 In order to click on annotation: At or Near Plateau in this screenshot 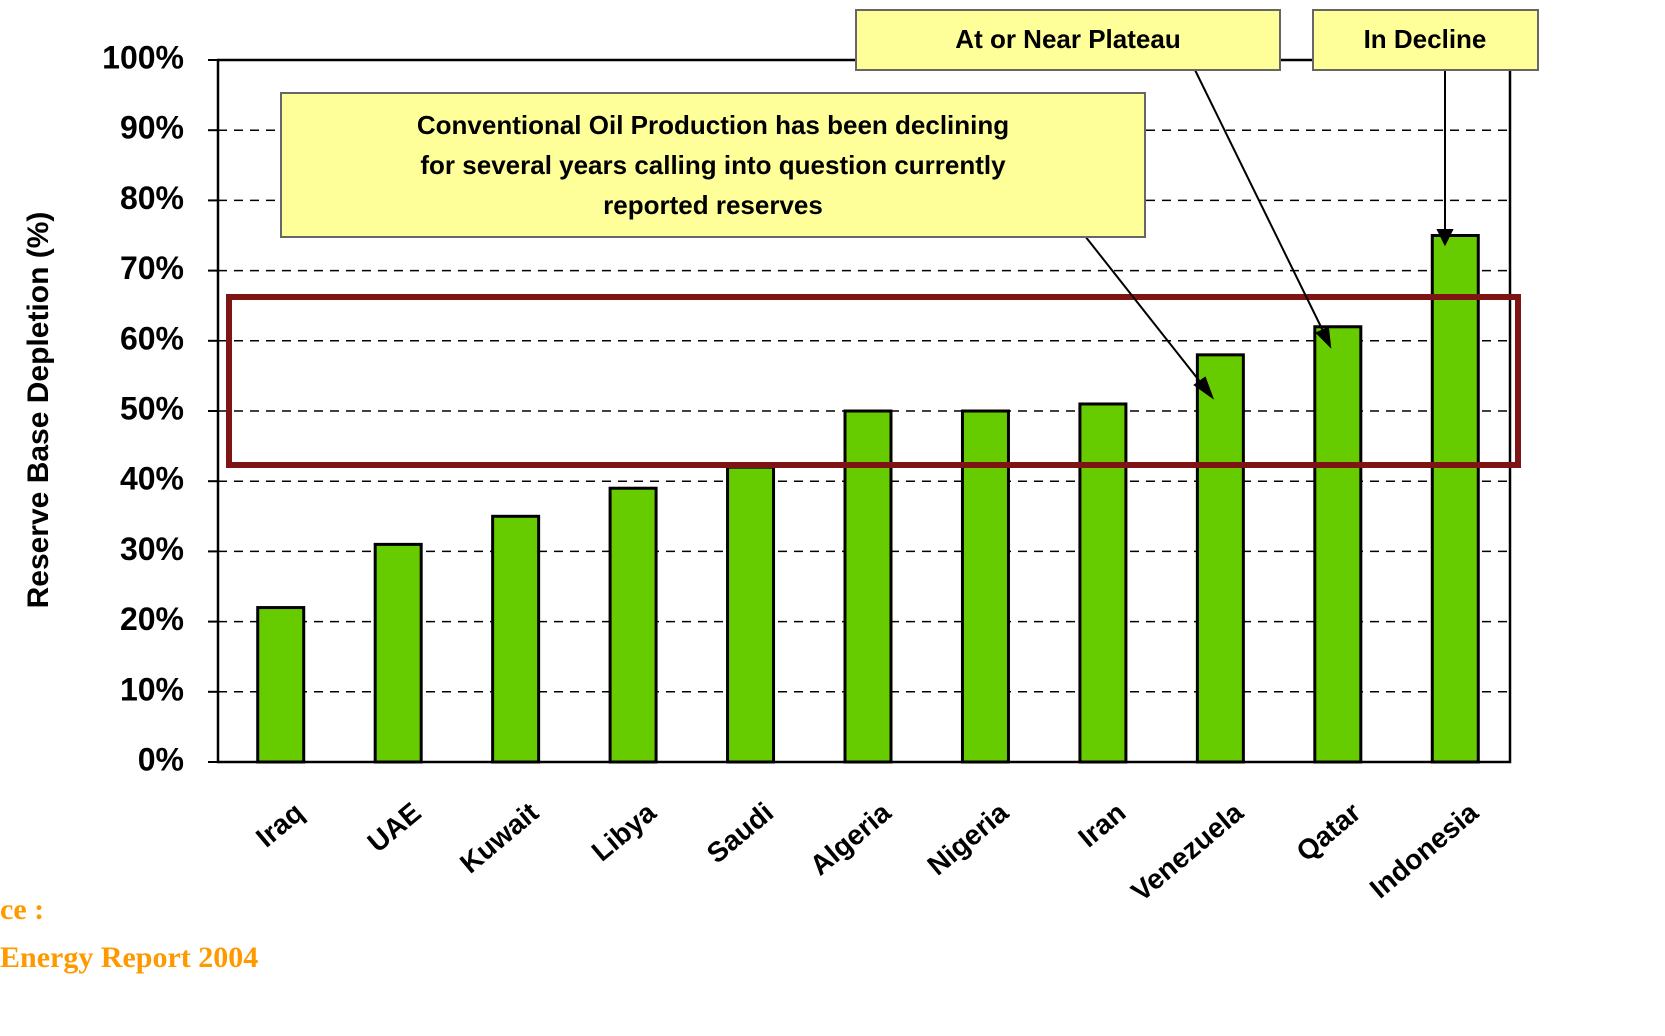, I will do `click(1067, 39)`.